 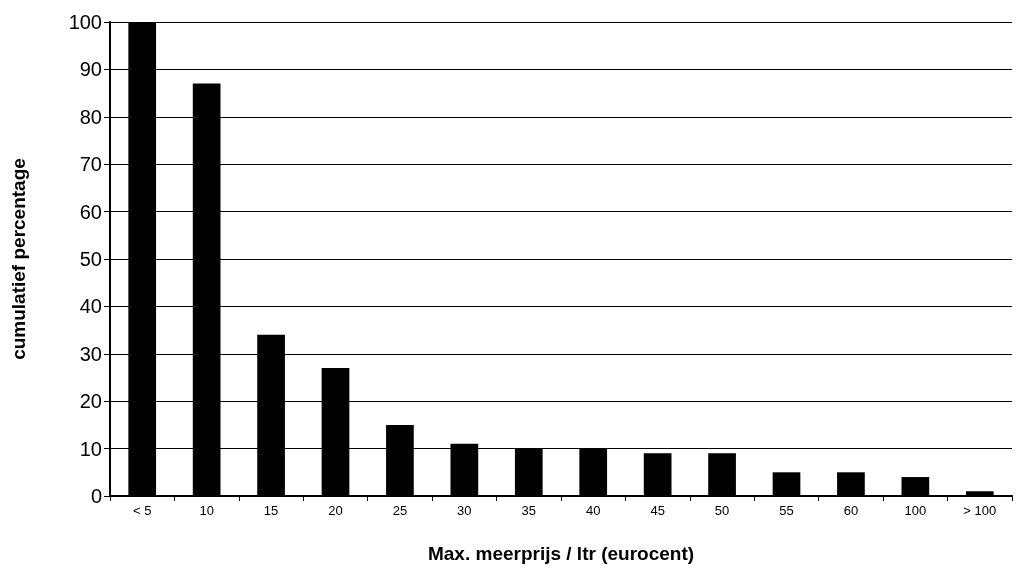 What do you see at coordinates (464, 510) in the screenshot?
I see `x-tick-label: 30` at bounding box center [464, 510].